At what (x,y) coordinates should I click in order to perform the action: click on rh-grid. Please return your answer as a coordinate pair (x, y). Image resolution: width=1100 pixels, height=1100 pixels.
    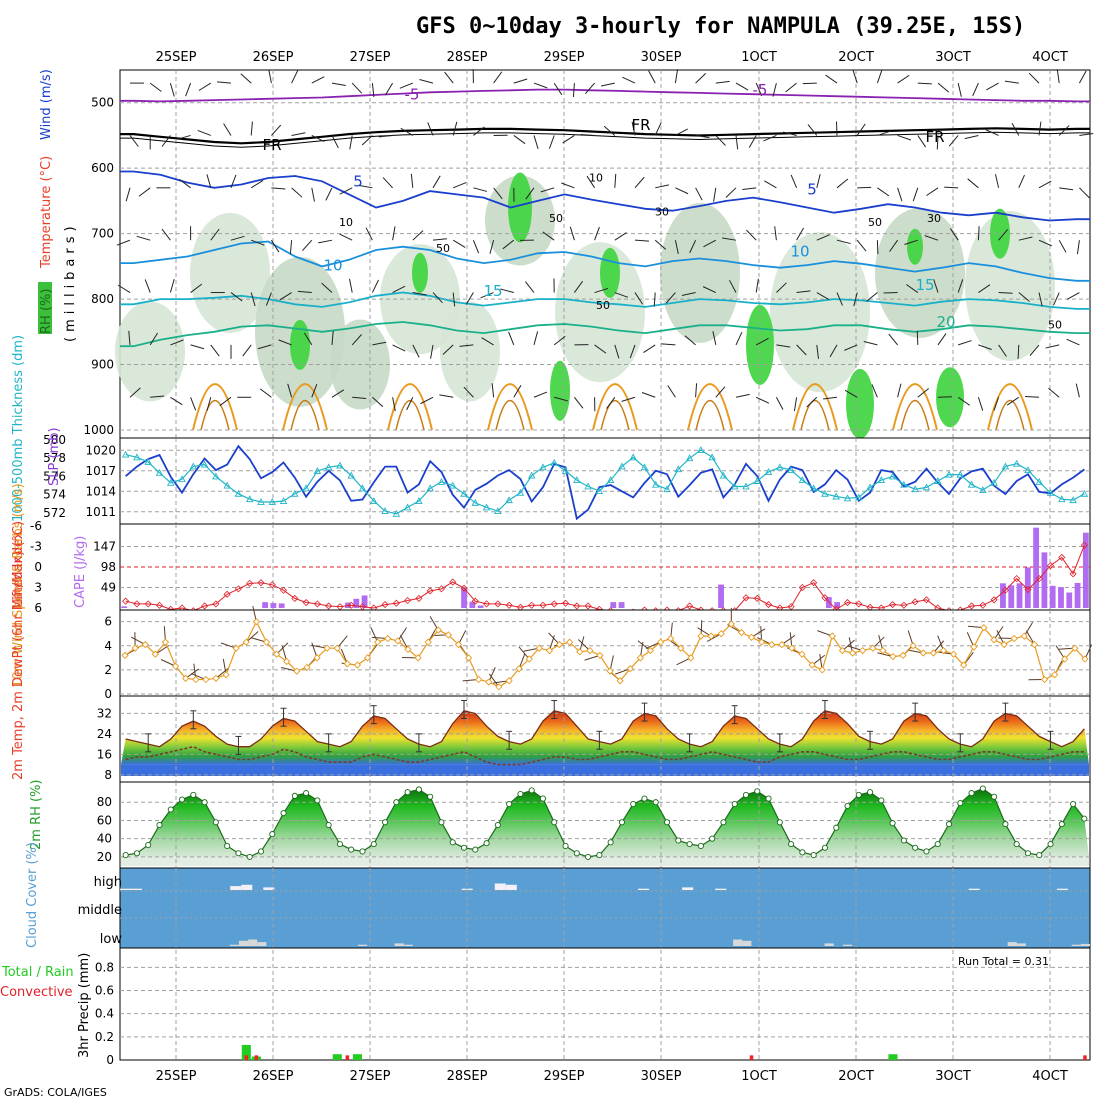
    Looking at the image, I should click on (605, 825).